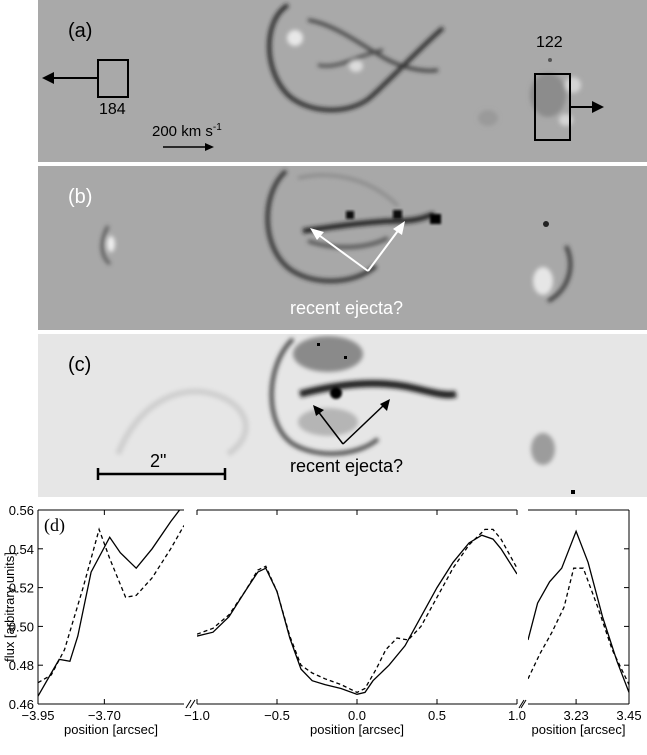 The height and width of the screenshot is (755, 647). I want to click on y-tick-label-3: 0.52, so click(21, 588).